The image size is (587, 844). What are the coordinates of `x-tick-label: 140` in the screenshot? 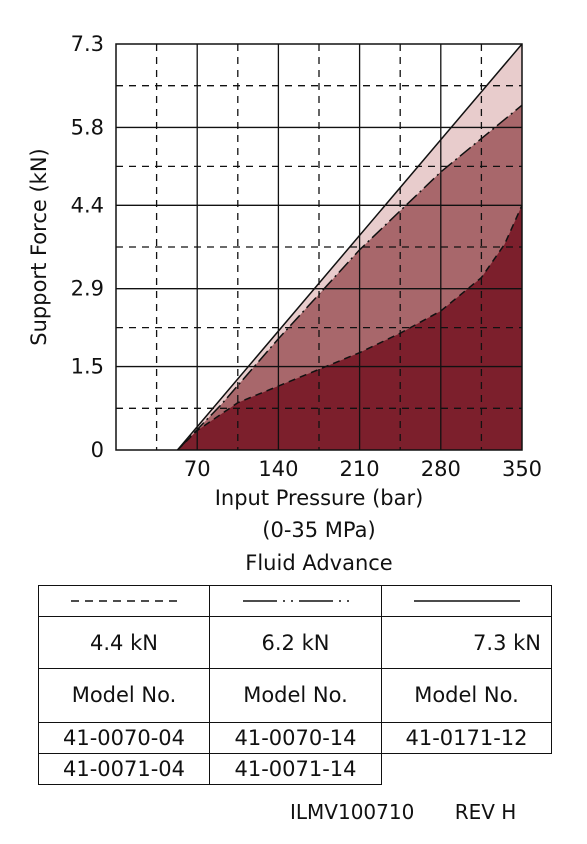 It's located at (278, 469).